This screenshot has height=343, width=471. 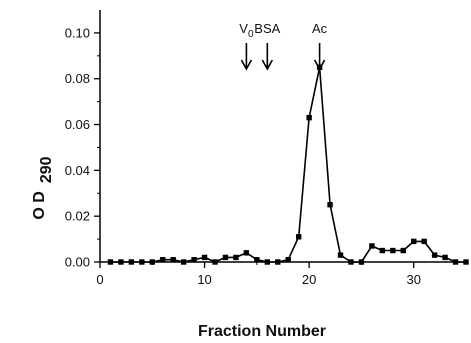 I want to click on y-axis-title-main: O D, so click(x=39, y=205).